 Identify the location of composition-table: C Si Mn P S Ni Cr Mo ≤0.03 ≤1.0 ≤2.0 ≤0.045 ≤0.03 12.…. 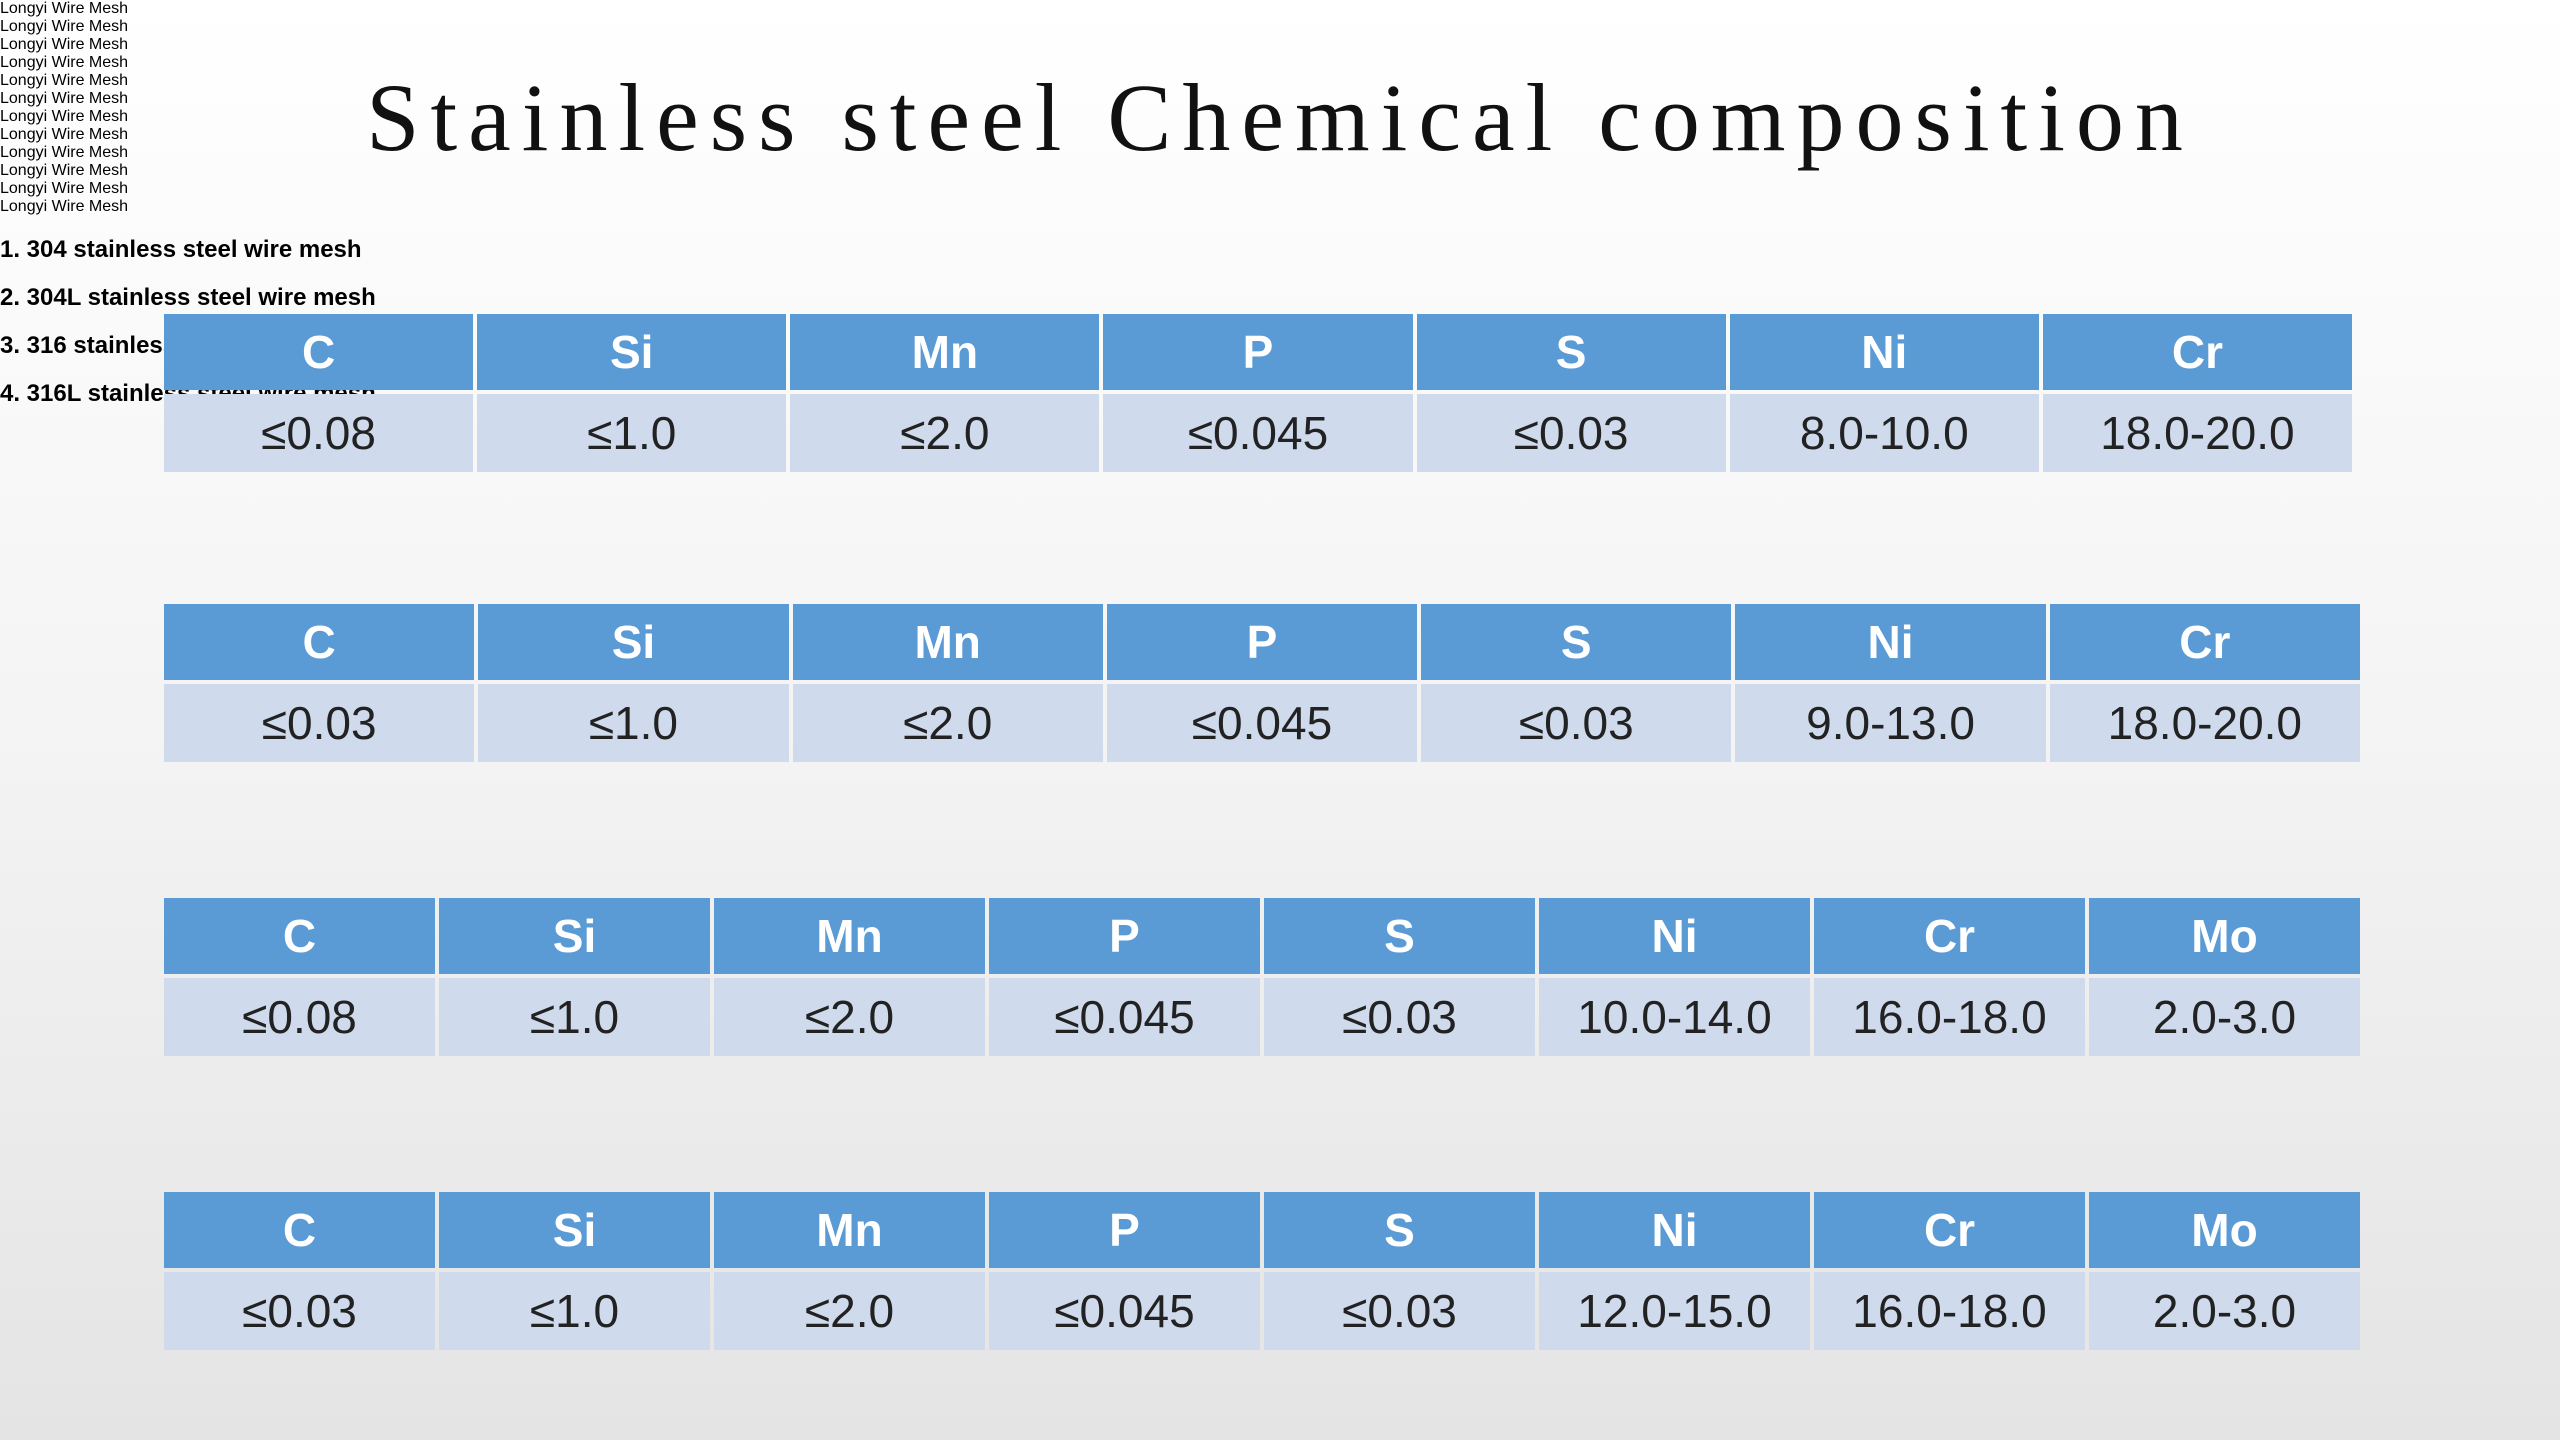
(1262, 1271).